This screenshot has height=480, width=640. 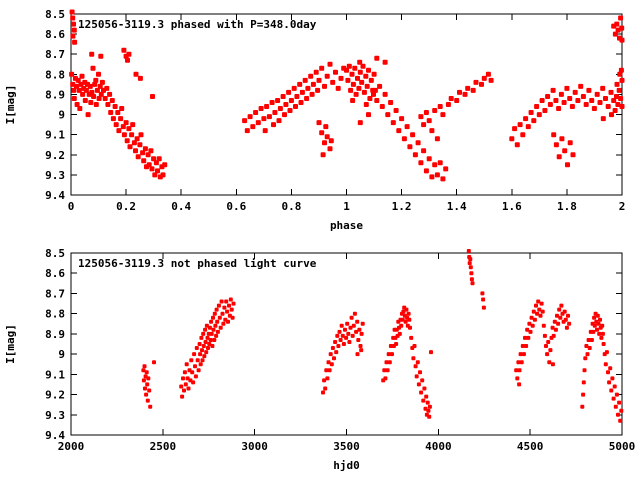 What do you see at coordinates (346, 446) in the screenshot?
I see `x-tick-label: 3500` at bounding box center [346, 446].